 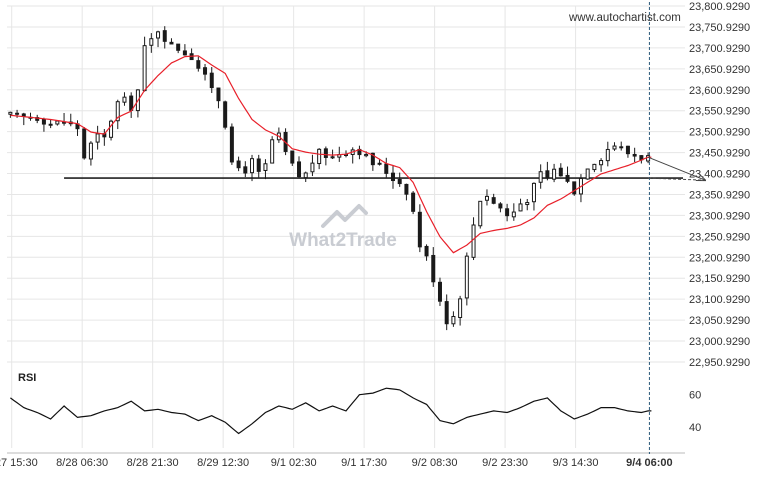 What do you see at coordinates (719, 112) in the screenshot?
I see `y-tick-label: 23,550.9290` at bounding box center [719, 112].